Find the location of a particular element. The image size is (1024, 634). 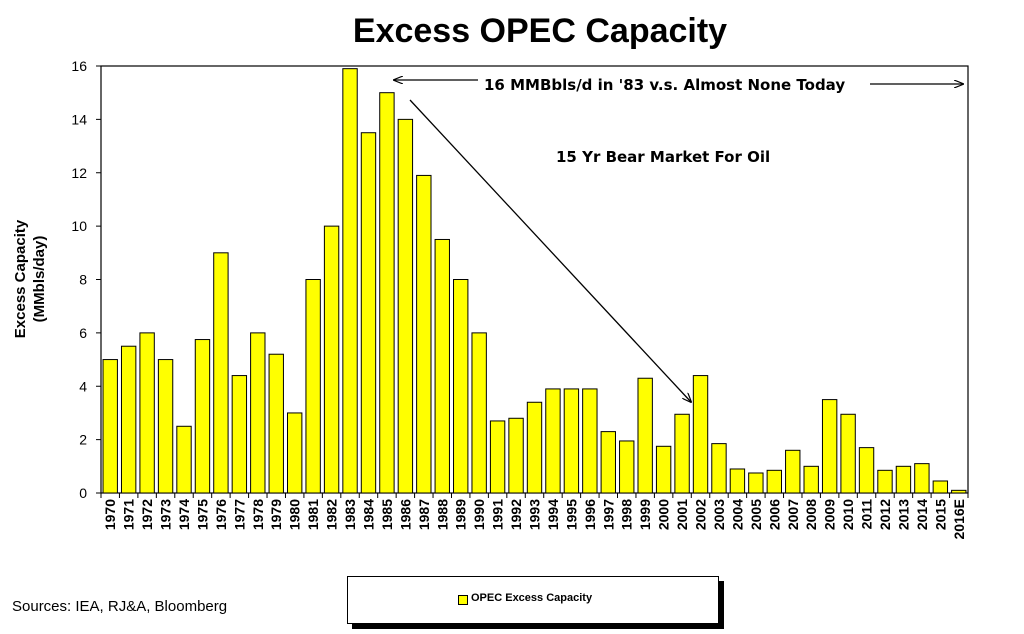

x-tick-label: 1982 is located at coordinates (332, 514).